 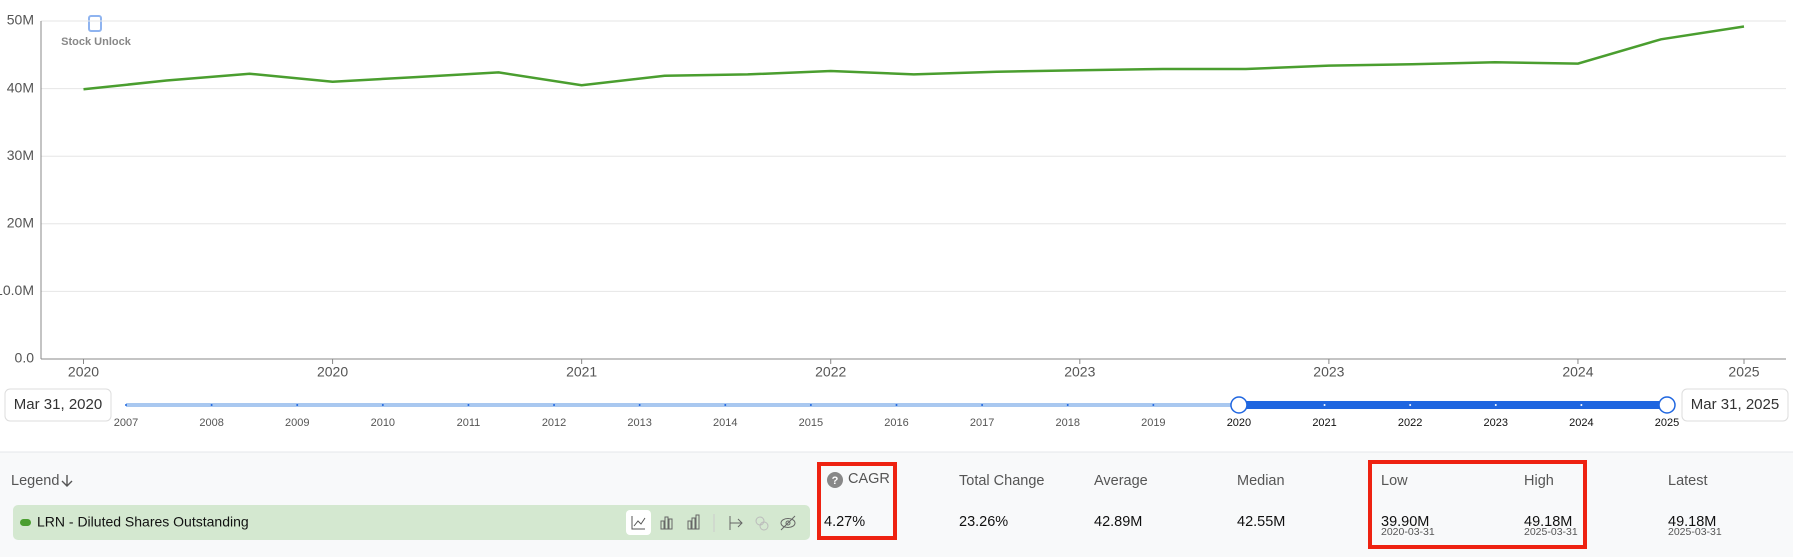 What do you see at coordinates (1118, 522) in the screenshot?
I see `stat-value: 42.89M` at bounding box center [1118, 522].